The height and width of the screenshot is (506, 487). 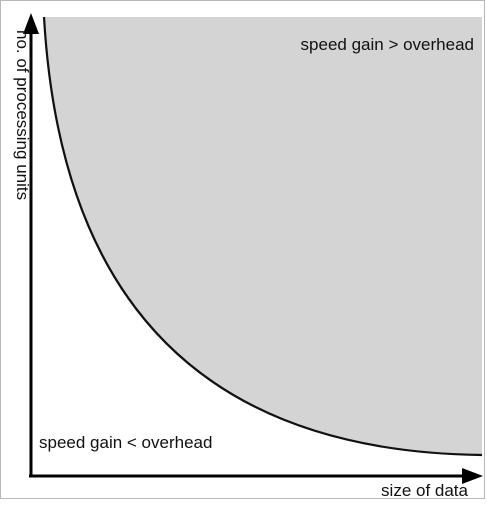 What do you see at coordinates (125, 442) in the screenshot?
I see `lower-region-label: speed gain < overhead` at bounding box center [125, 442].